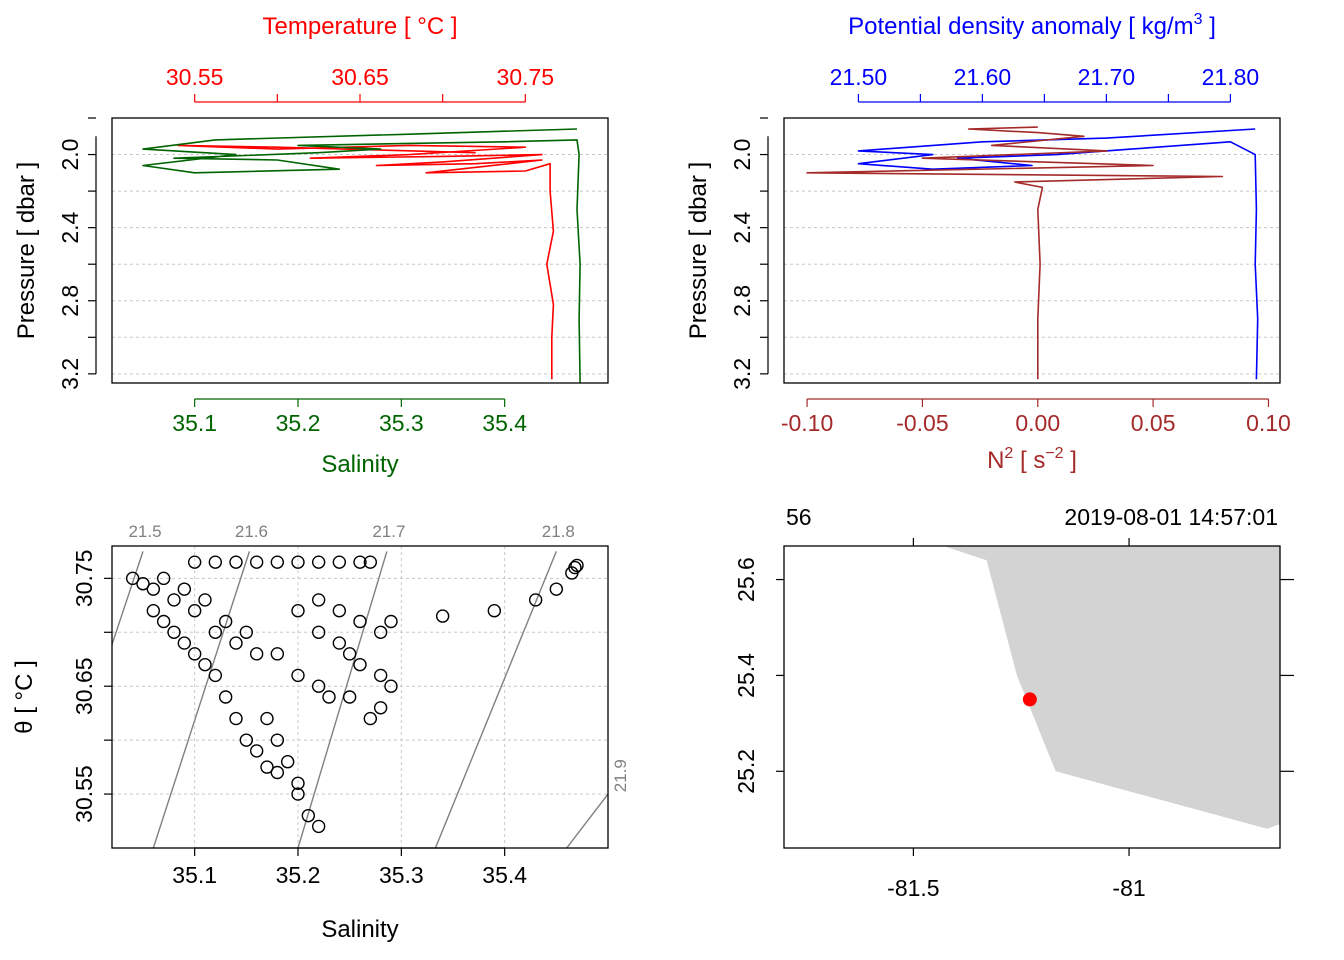  Describe the element at coordinates (360, 26) in the screenshot. I see `temperature-axis-title: Temperature [ °C ]` at that location.